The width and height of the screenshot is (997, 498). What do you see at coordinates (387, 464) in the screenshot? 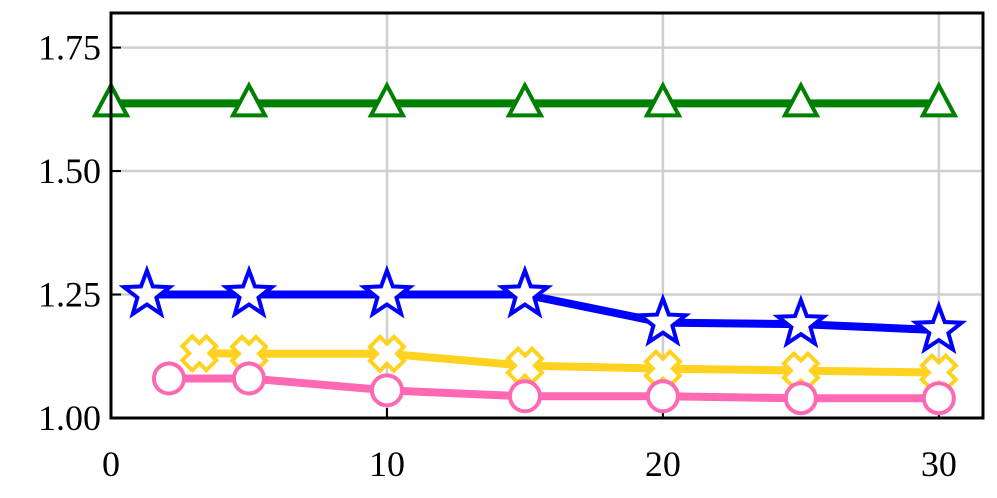
I see `x-tick-label: 10` at bounding box center [387, 464].